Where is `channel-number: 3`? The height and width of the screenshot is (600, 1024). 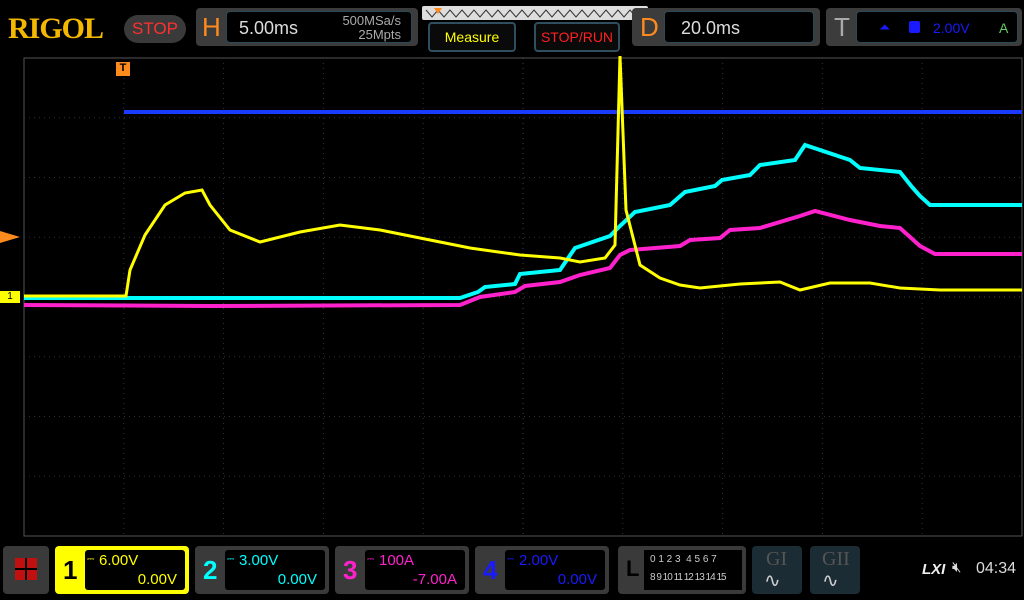
channel-number: 3 is located at coordinates (350, 570).